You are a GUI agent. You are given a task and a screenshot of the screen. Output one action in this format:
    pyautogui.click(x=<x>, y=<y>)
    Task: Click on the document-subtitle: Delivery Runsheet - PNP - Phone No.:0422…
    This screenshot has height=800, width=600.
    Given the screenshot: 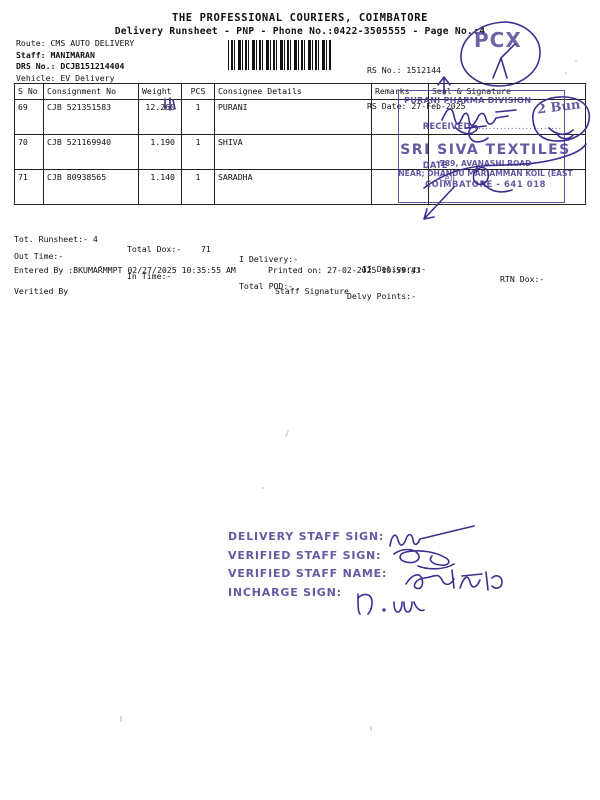 What is the action you would take?
    pyautogui.click(x=300, y=31)
    